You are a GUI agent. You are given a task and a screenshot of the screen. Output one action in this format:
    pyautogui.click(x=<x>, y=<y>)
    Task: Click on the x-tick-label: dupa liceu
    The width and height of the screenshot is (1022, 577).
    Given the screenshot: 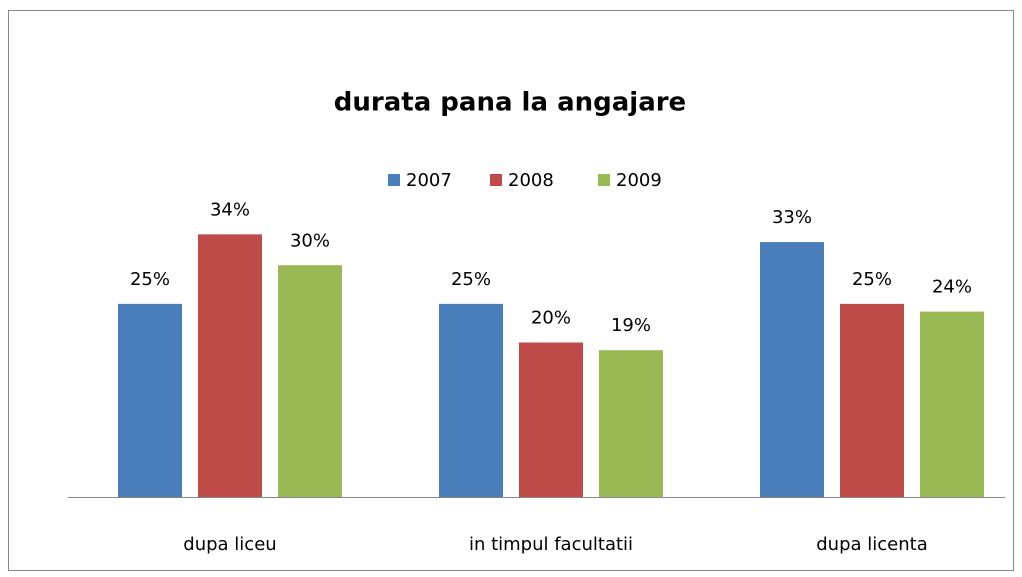 What is the action you would take?
    pyautogui.click(x=229, y=544)
    